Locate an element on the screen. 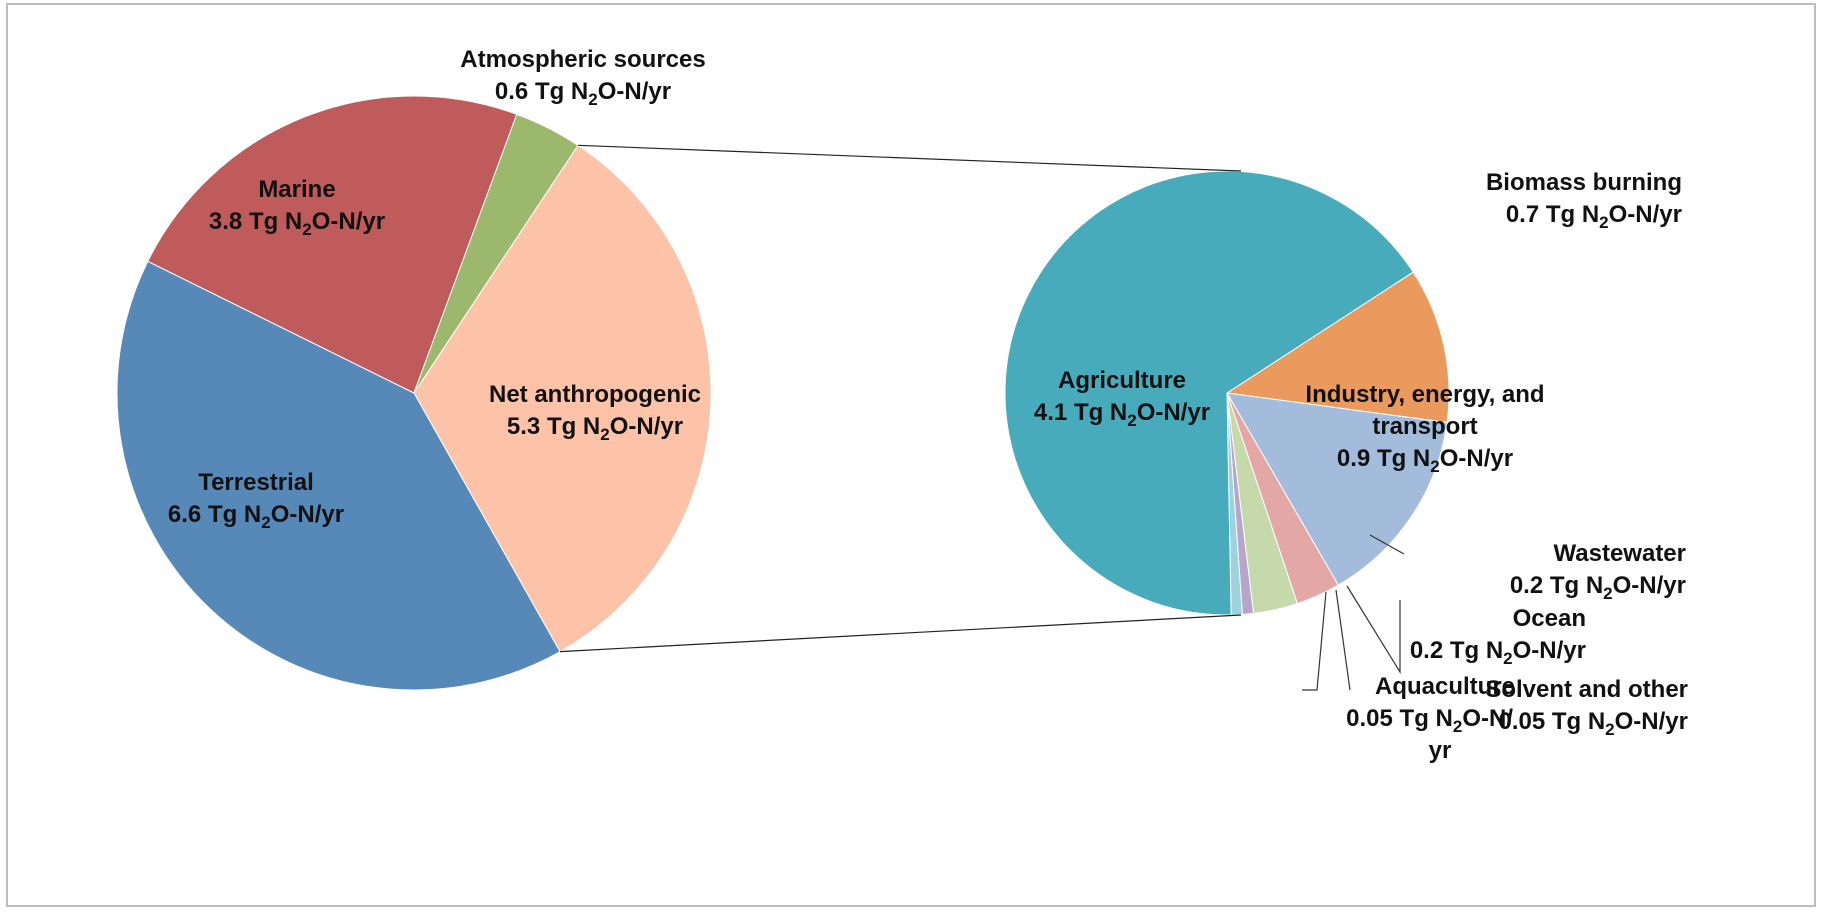  breakdown-slice-agriculture is located at coordinates (1209, 393).